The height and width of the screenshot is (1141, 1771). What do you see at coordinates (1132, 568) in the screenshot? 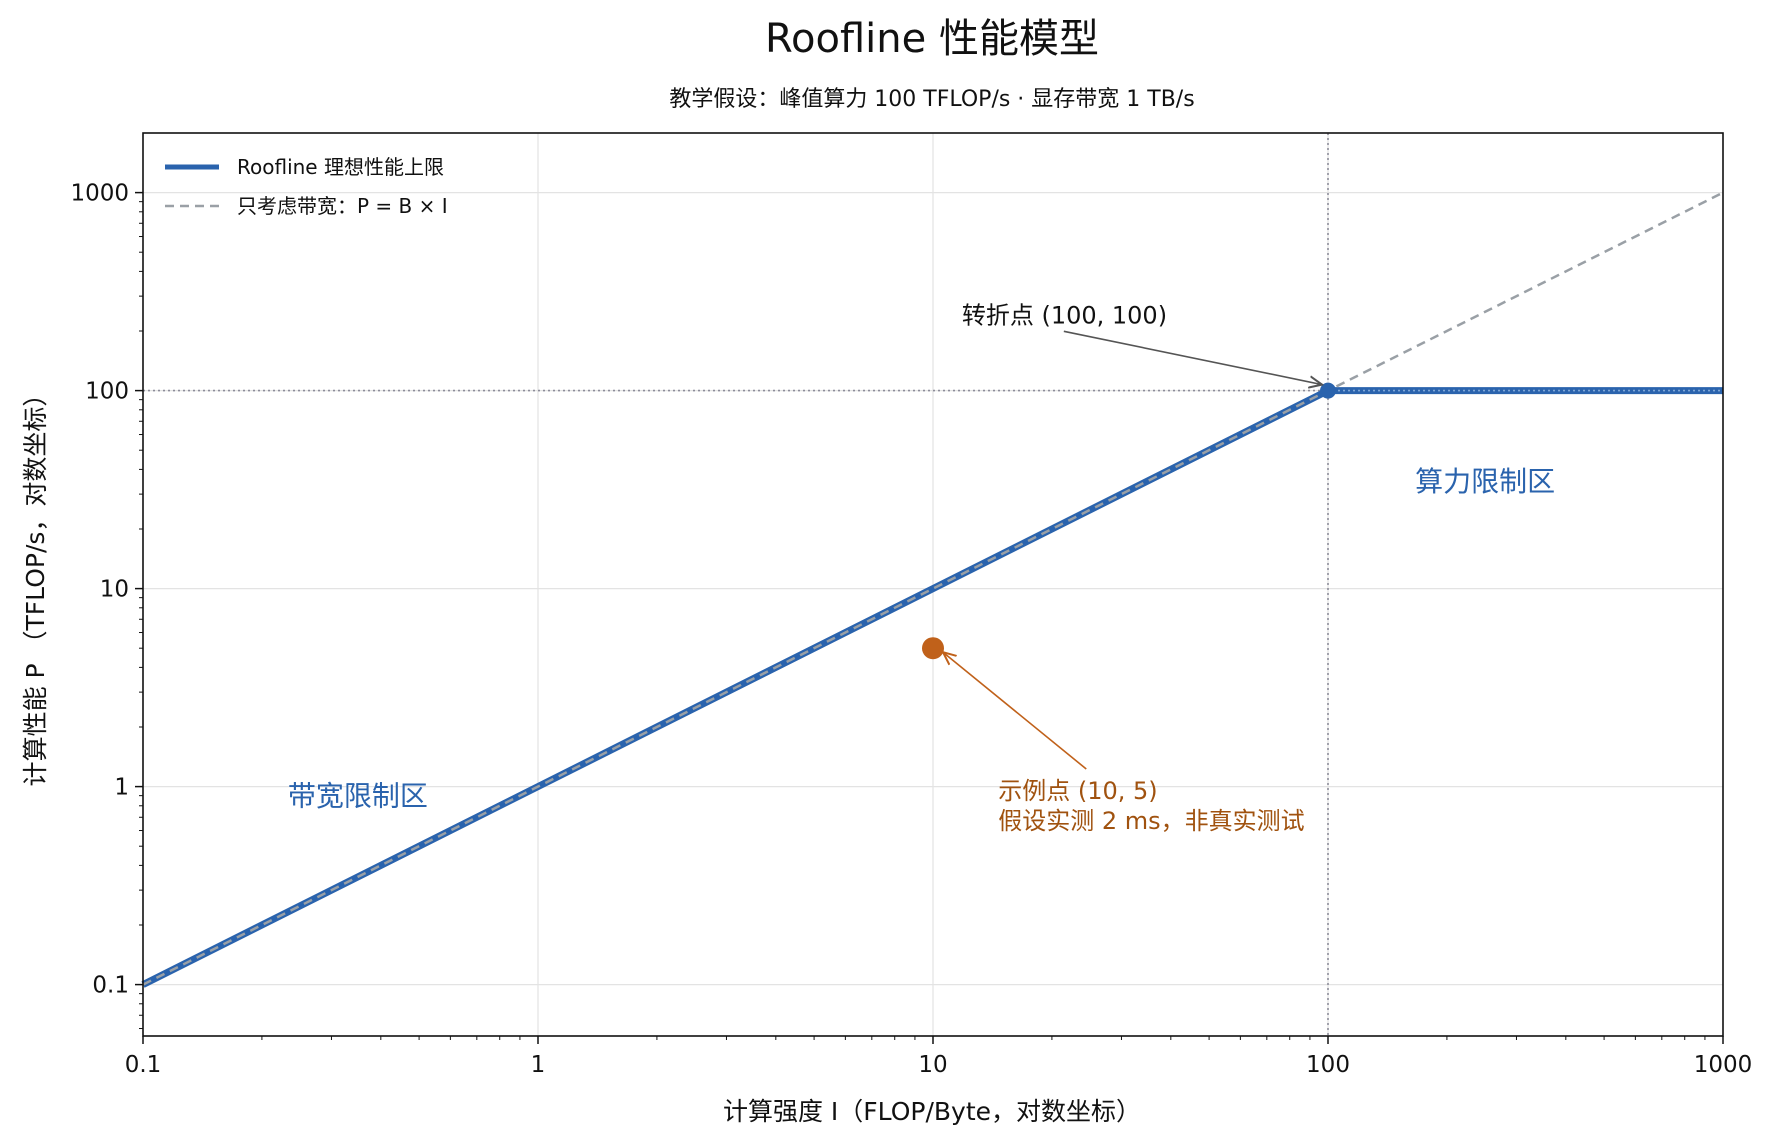
I see `annotation-layer: 转折点 (100, 100) 示例点 (10, 5)假设实测 2 ms，非真实测试` at bounding box center [1132, 568].